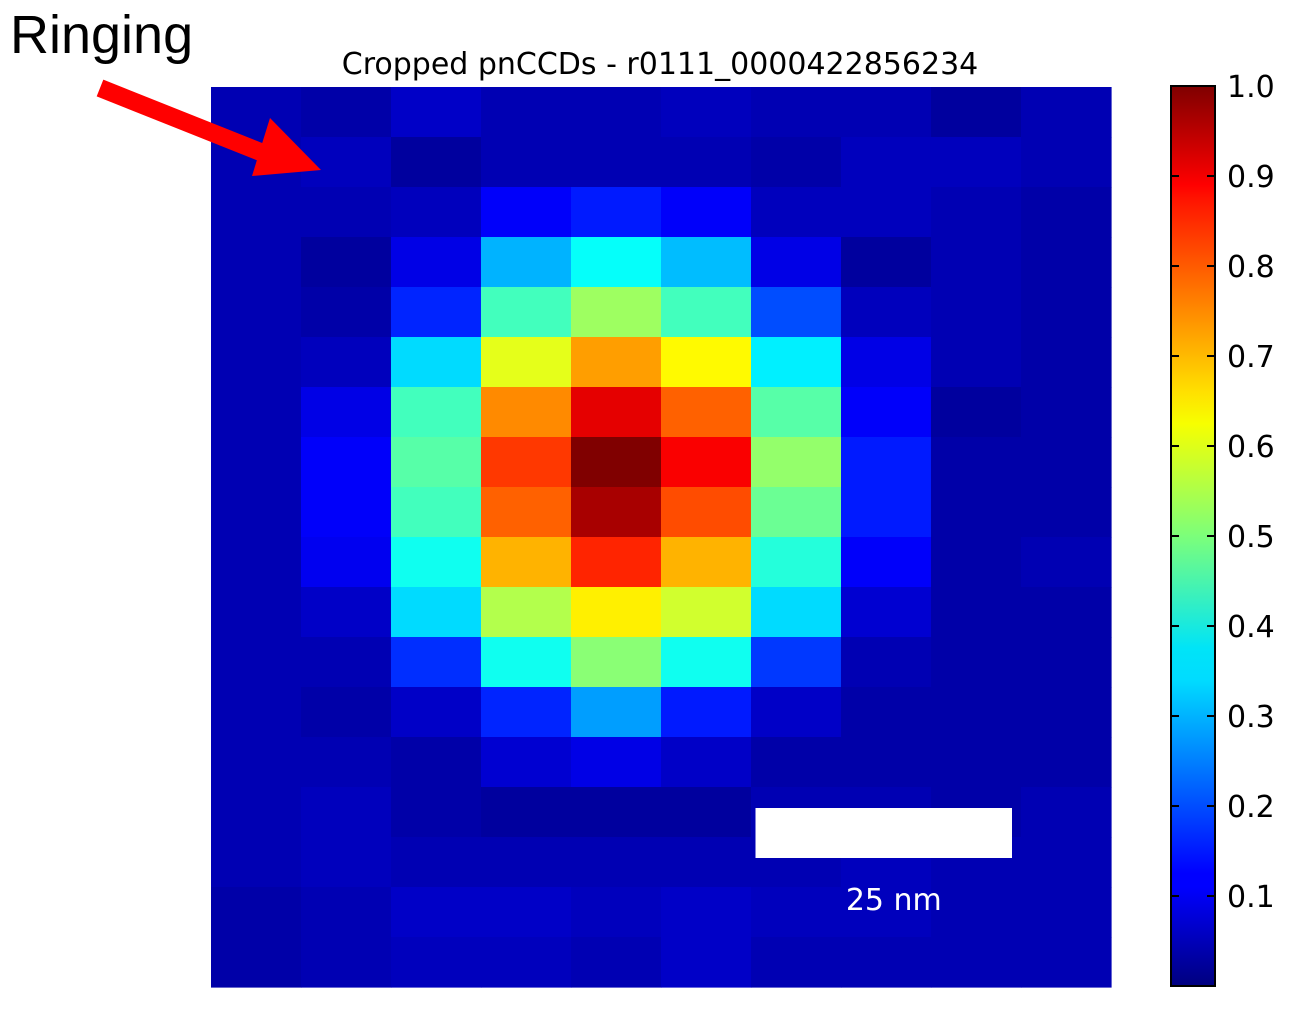 Image resolution: width=1298 pixels, height=1009 pixels. I want to click on colorbar-tick-label: 0.9, so click(1251, 177).